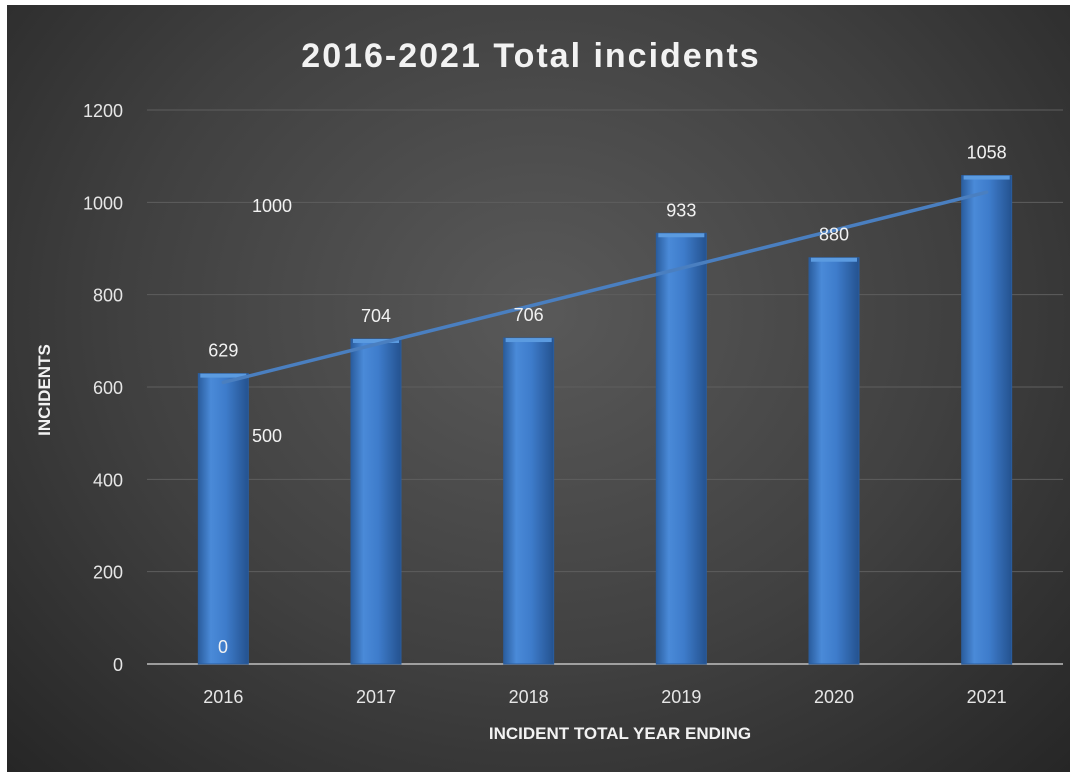 This screenshot has width=1077, height=778. What do you see at coordinates (834, 235) in the screenshot?
I see `data-label: 880` at bounding box center [834, 235].